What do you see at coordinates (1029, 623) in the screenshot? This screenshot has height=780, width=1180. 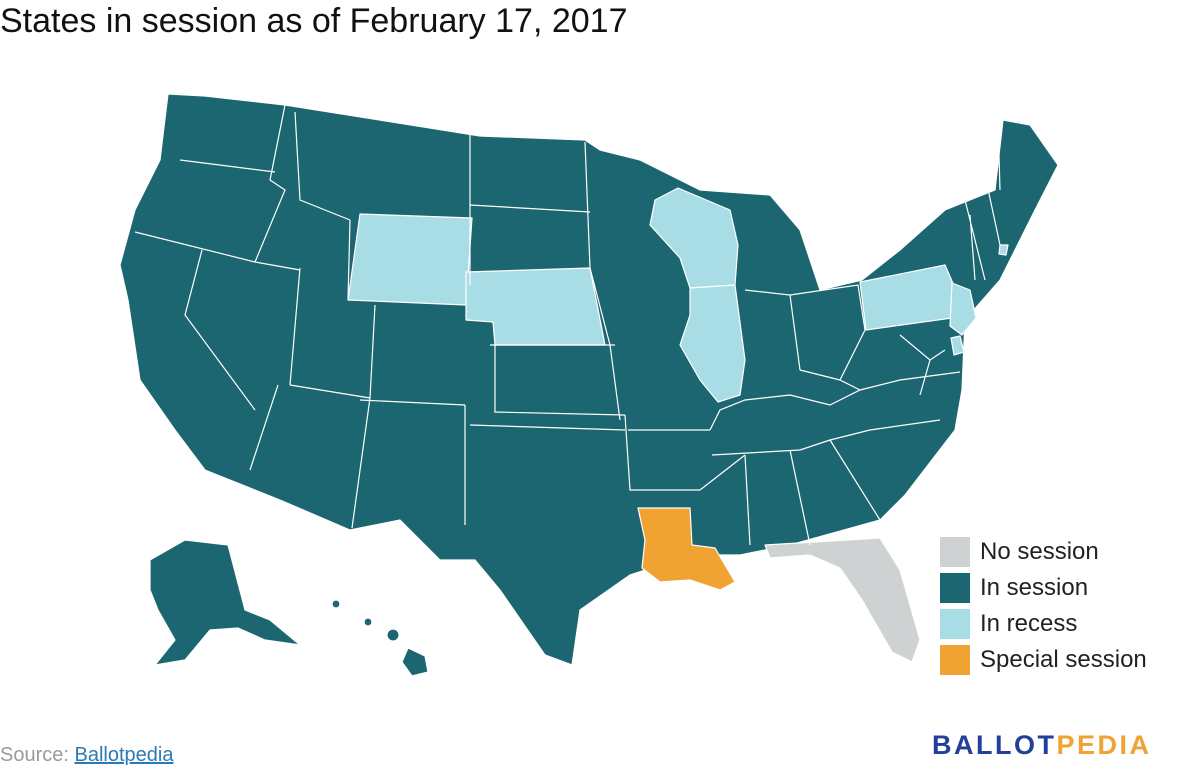 I see `legend-label-in-recess: In recess` at bounding box center [1029, 623].